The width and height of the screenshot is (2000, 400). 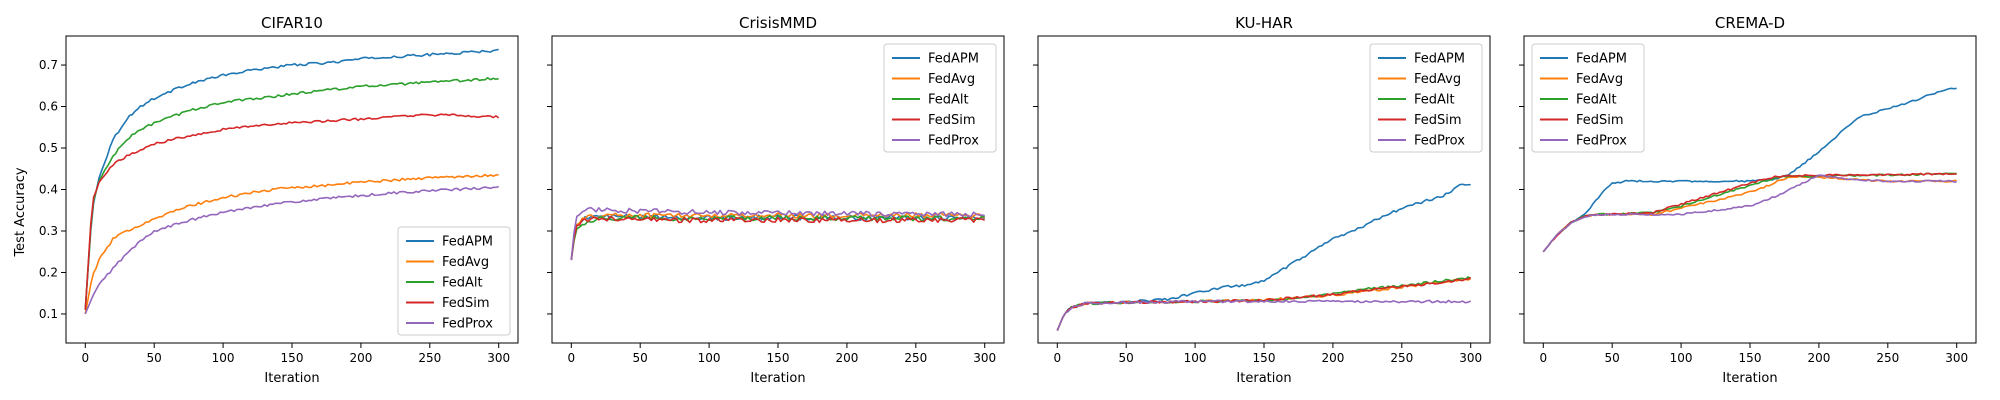 What do you see at coordinates (48, 107) in the screenshot?
I see `y-tick-label: 0.6` at bounding box center [48, 107].